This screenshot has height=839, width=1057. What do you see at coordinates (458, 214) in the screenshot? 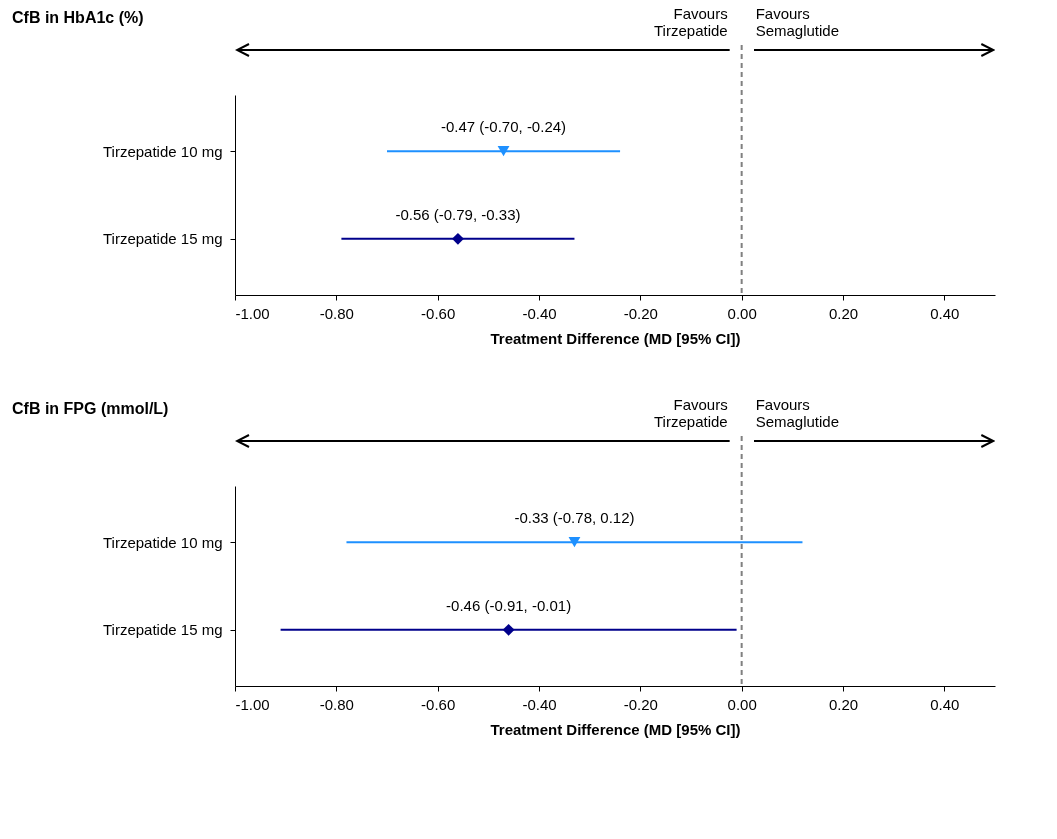
I see `data-label: -0.56 (-0.79, -0.33)` at bounding box center [458, 214].